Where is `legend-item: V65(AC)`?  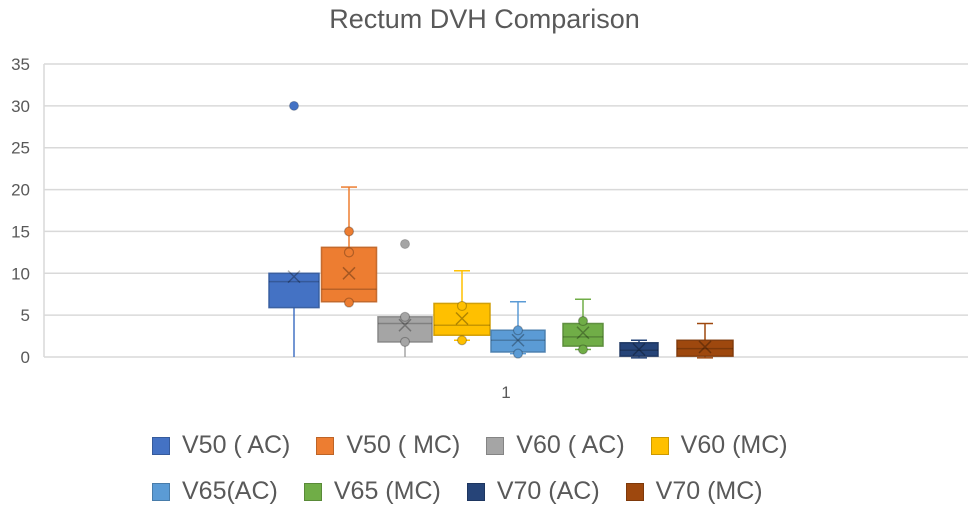
legend-item: V65(AC) is located at coordinates (215, 491).